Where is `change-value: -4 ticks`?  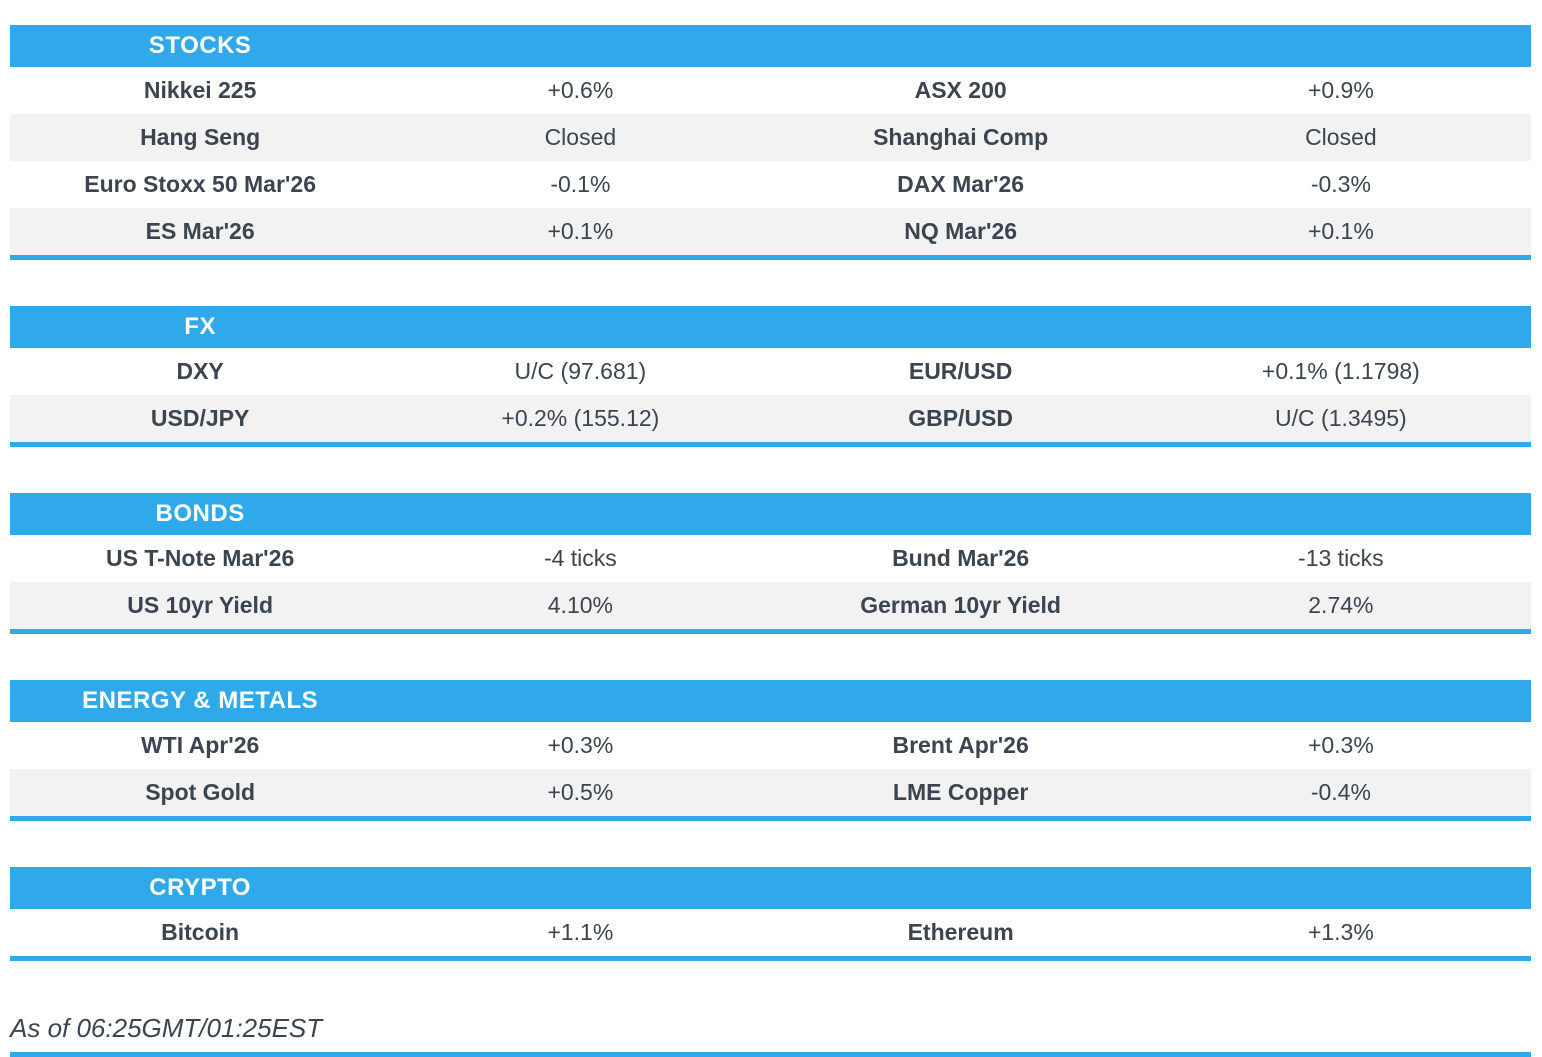
change-value: -4 ticks is located at coordinates (580, 558).